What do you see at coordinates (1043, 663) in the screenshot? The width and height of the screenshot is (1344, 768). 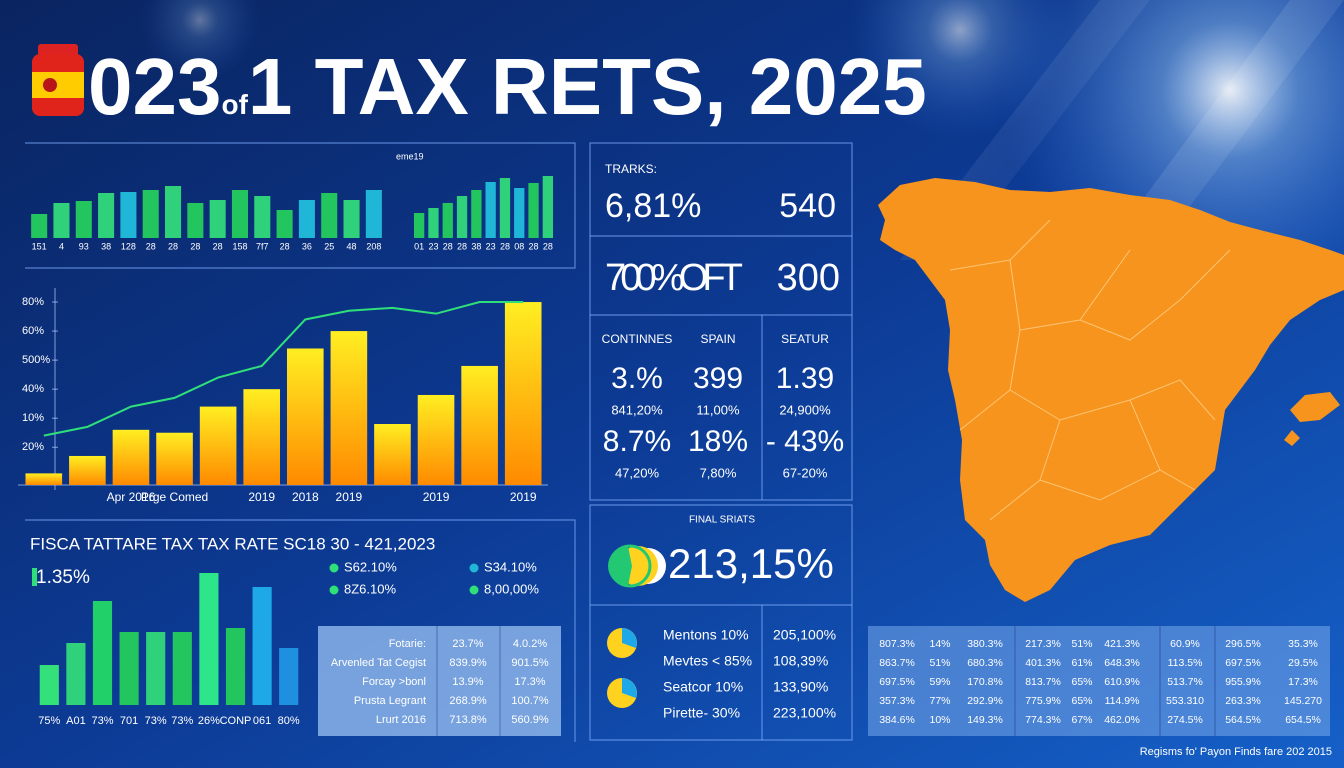 I see `table-cell: 401.3%` at bounding box center [1043, 663].